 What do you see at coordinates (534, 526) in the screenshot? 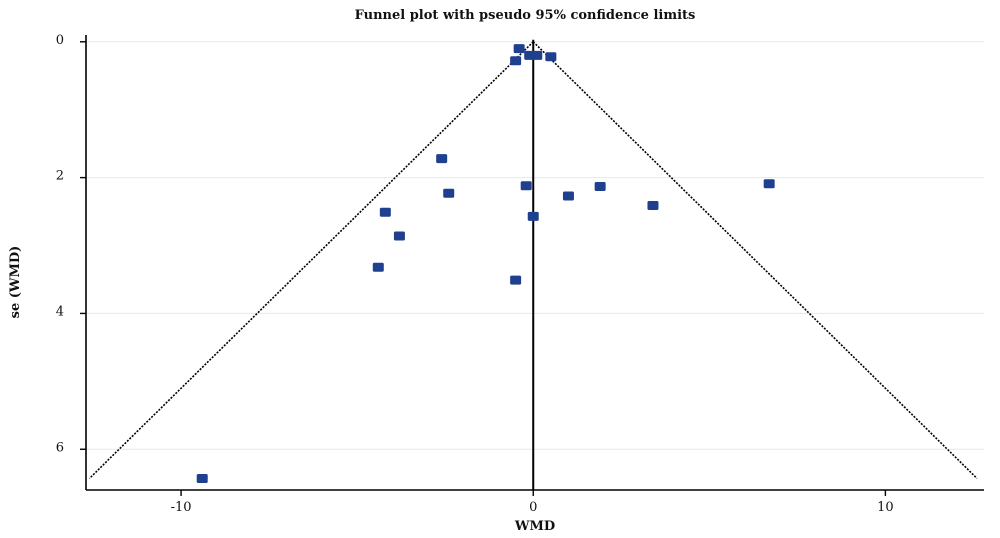
I see `x-axis-label: WMD` at bounding box center [534, 526].